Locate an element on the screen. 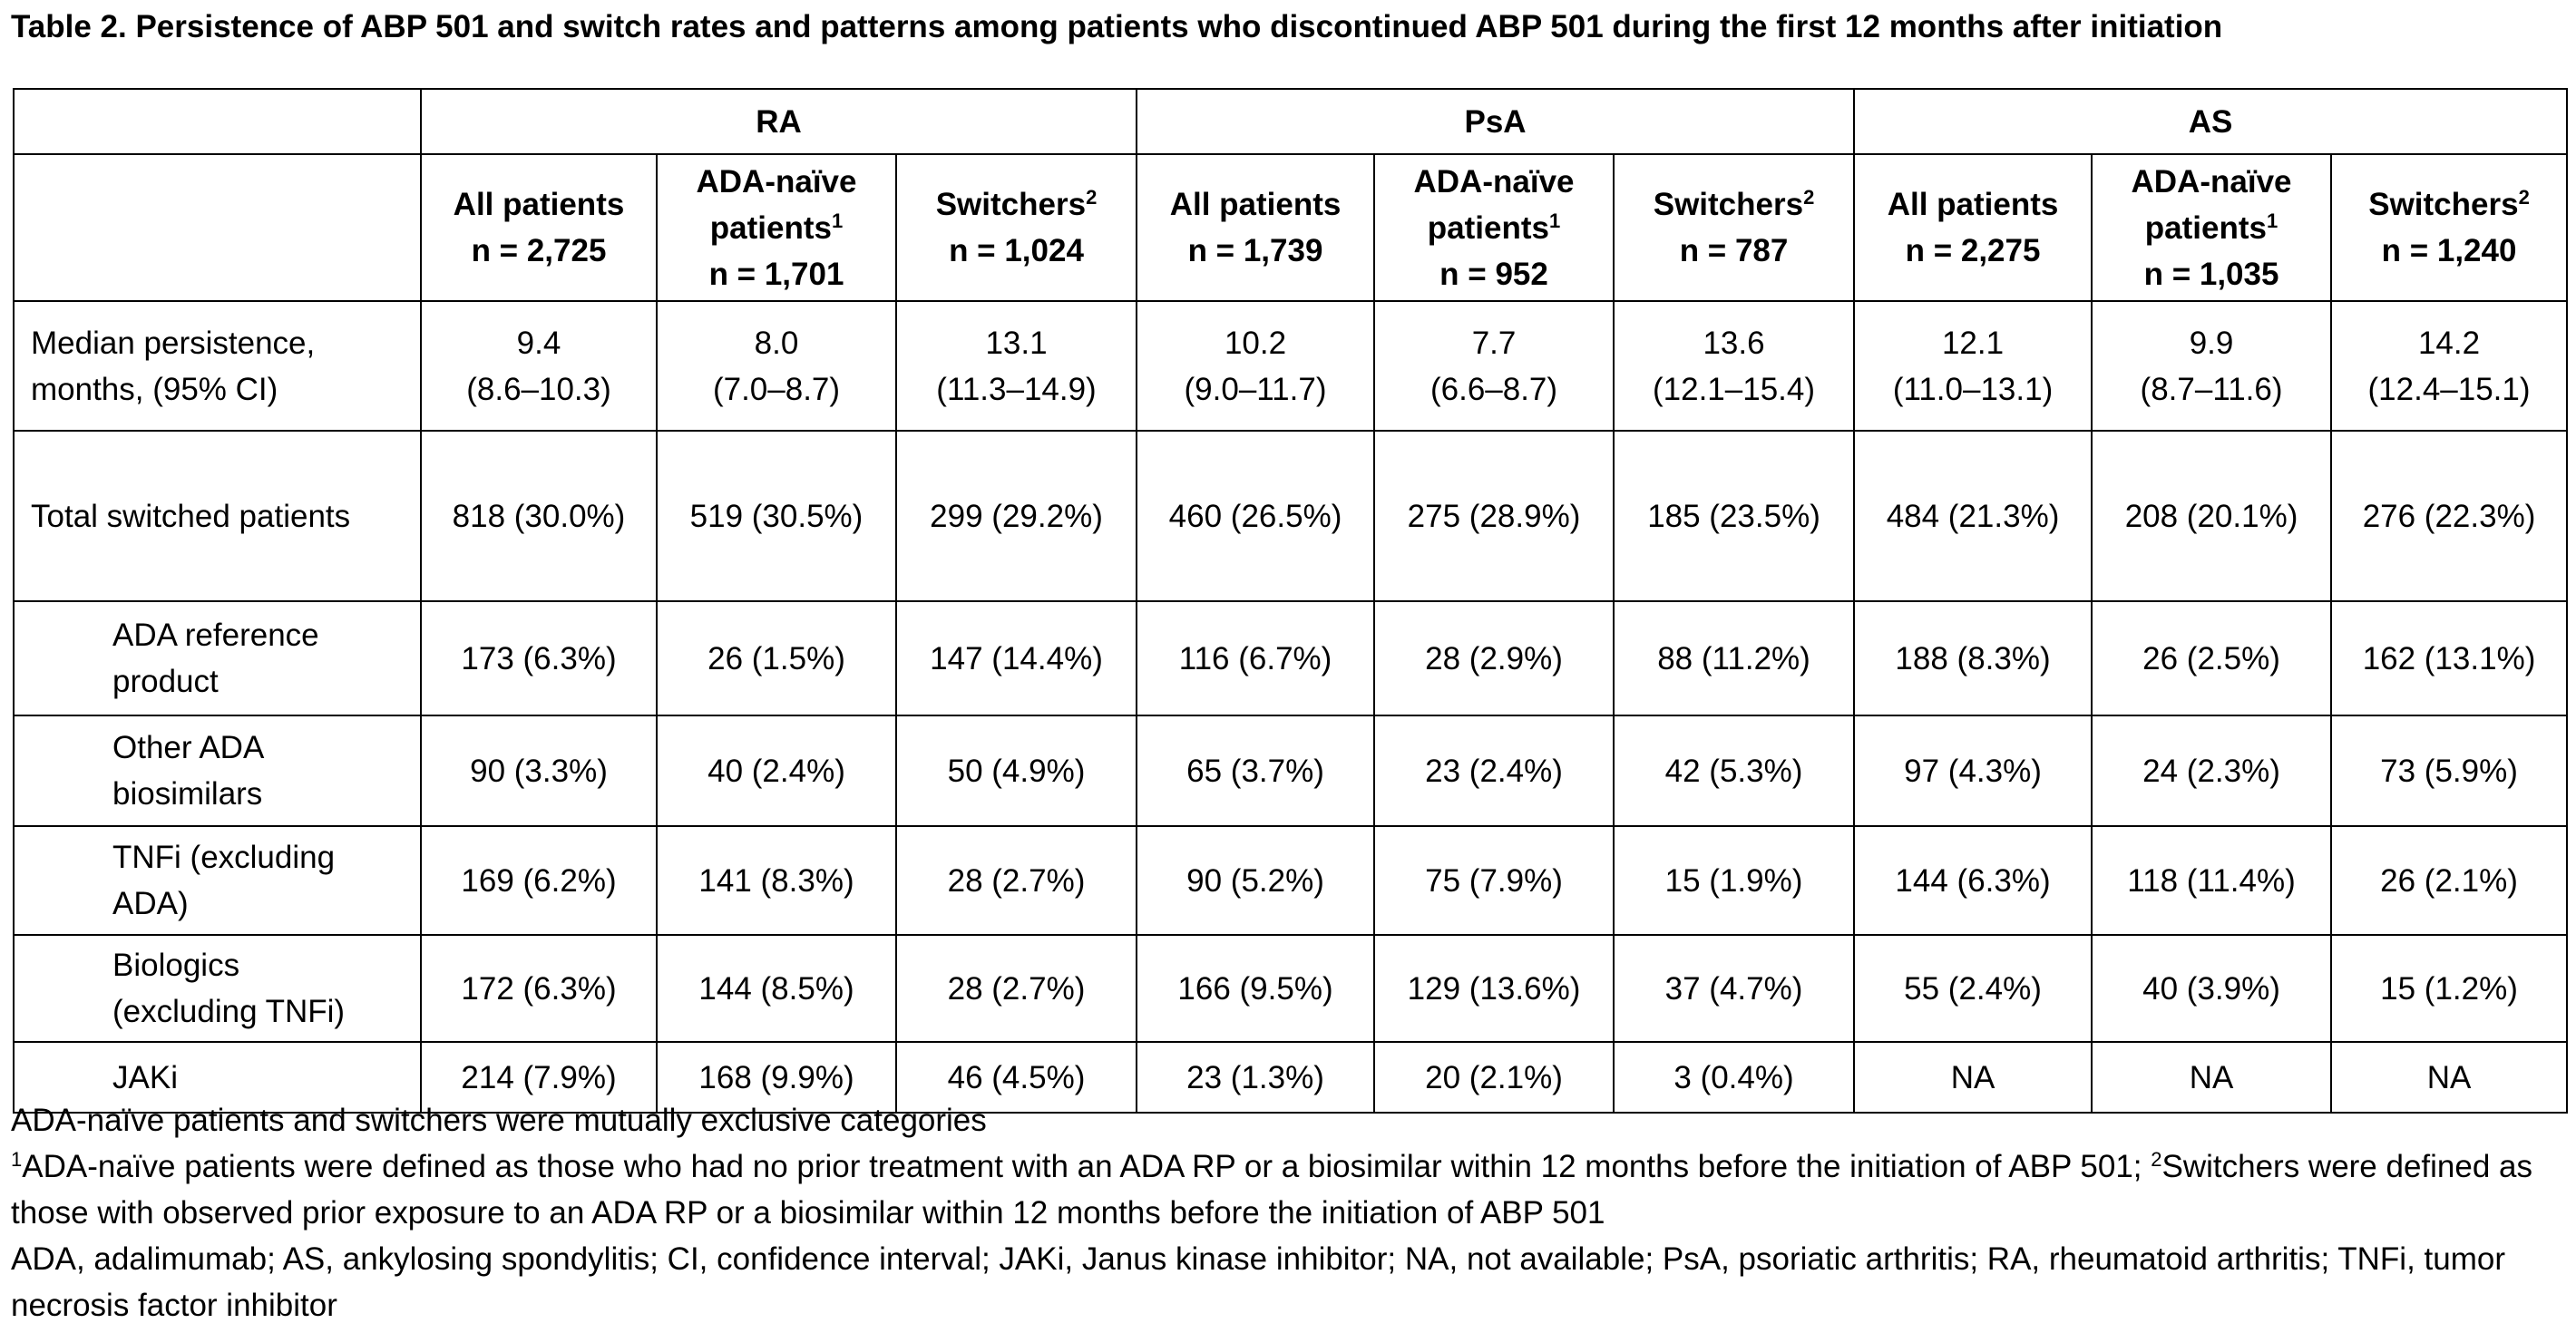  row-label-line: JAKi is located at coordinates (145, 1077).